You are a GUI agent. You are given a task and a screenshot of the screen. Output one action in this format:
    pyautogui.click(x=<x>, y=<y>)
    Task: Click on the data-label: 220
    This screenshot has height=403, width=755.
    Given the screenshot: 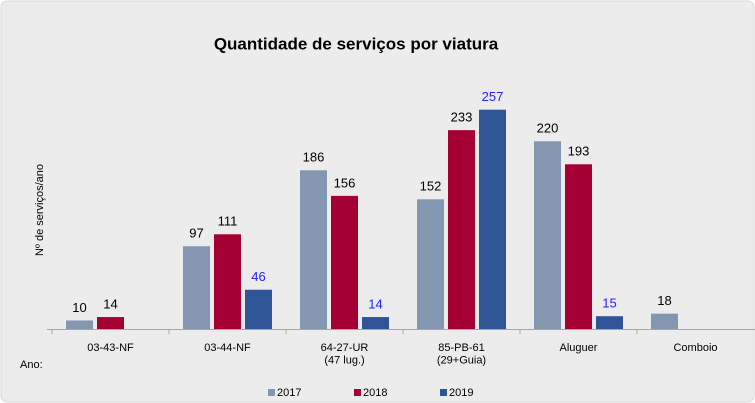 What is the action you would take?
    pyautogui.click(x=548, y=128)
    